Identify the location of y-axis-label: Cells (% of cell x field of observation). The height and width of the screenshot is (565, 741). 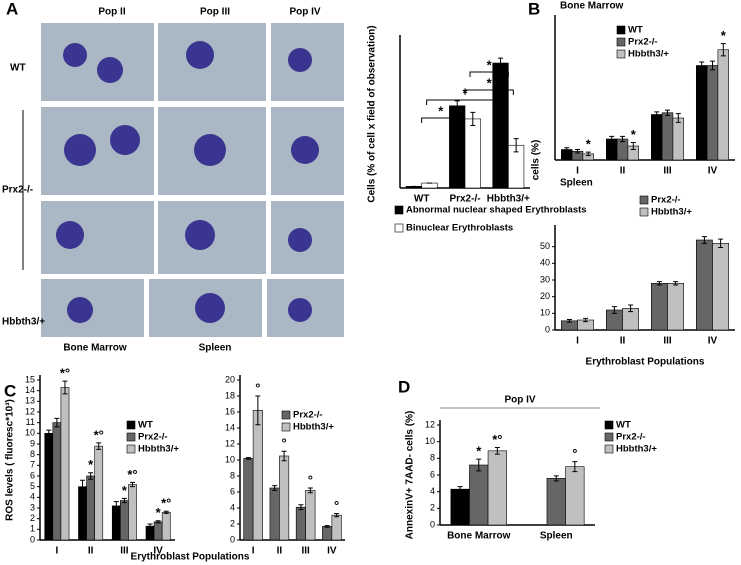
(372, 113).